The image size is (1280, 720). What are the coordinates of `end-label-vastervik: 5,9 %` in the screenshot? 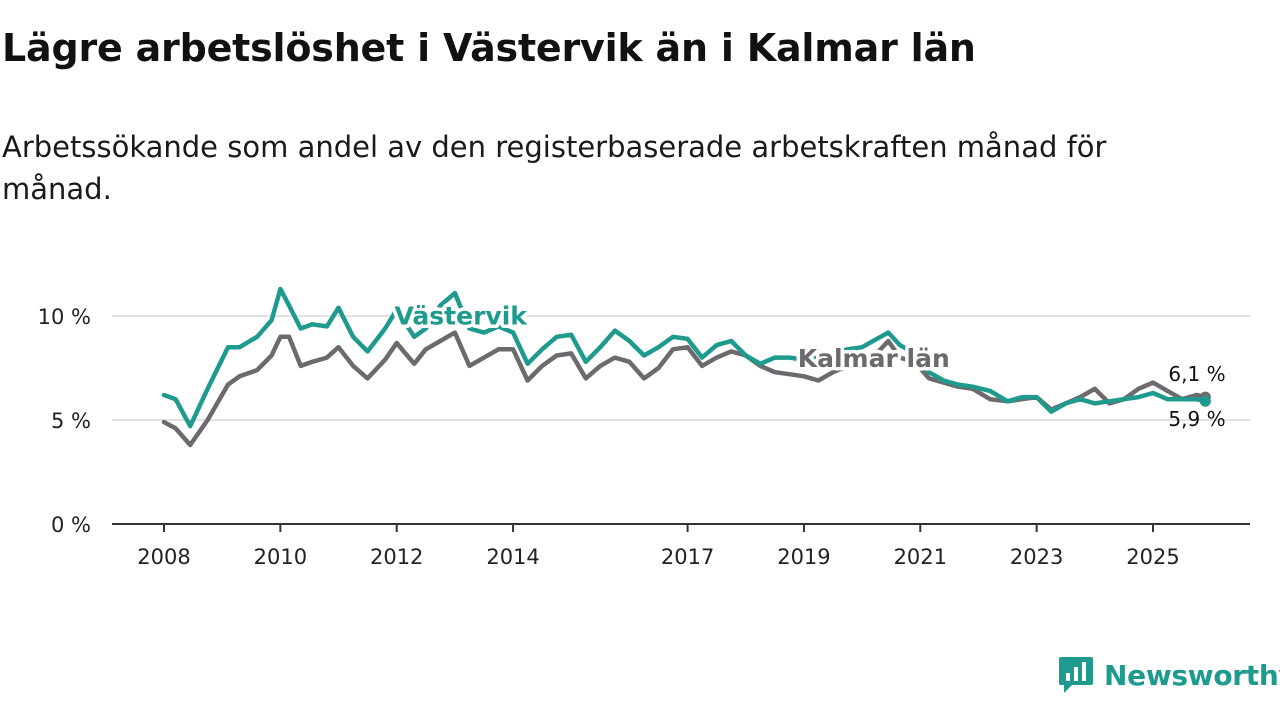 It's located at (1196, 419).